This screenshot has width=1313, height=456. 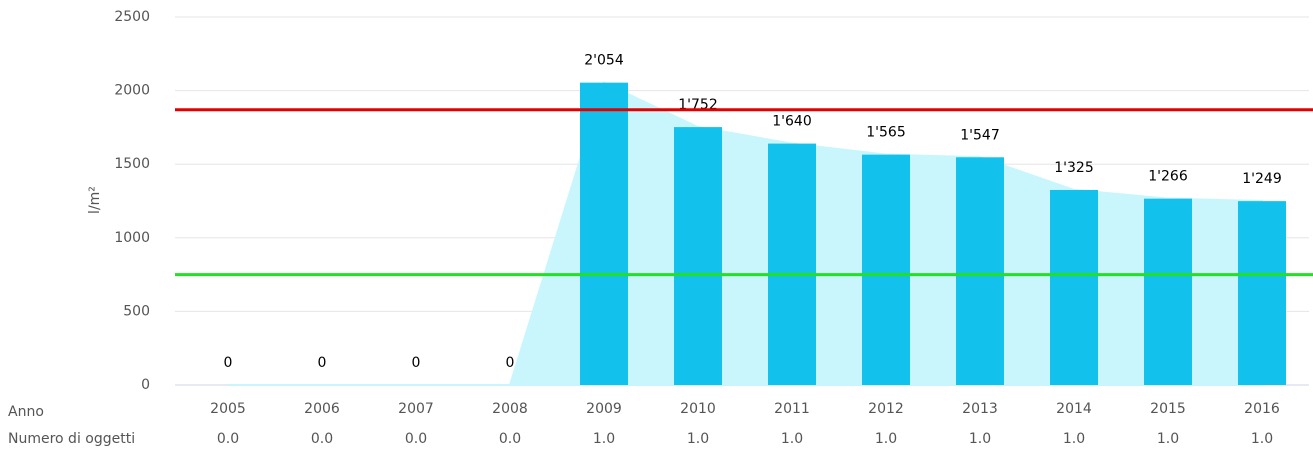 What do you see at coordinates (26, 412) in the screenshot?
I see `x-axis-title: Anno` at bounding box center [26, 412].